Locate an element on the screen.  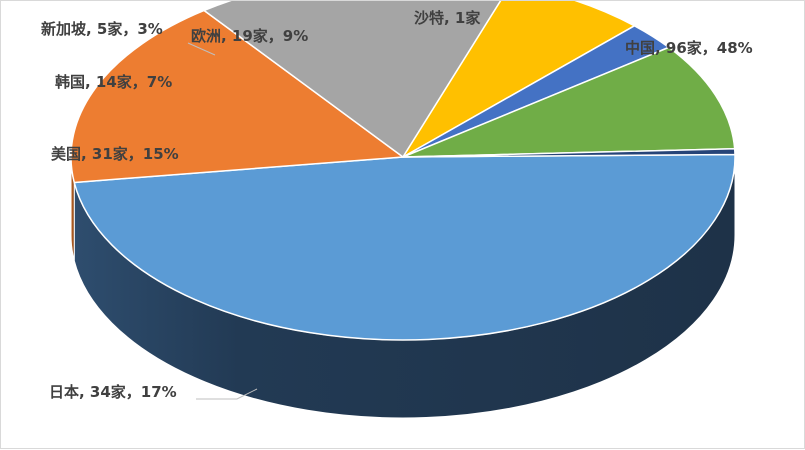
data-label-sa: 沙特, 1家 is located at coordinates (447, 18).